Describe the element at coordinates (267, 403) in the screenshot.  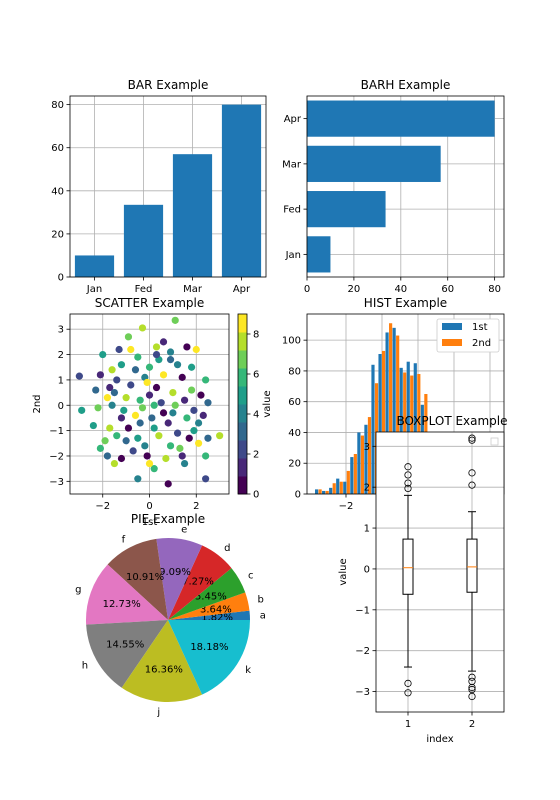
I see `colorbar-label: value` at that location.